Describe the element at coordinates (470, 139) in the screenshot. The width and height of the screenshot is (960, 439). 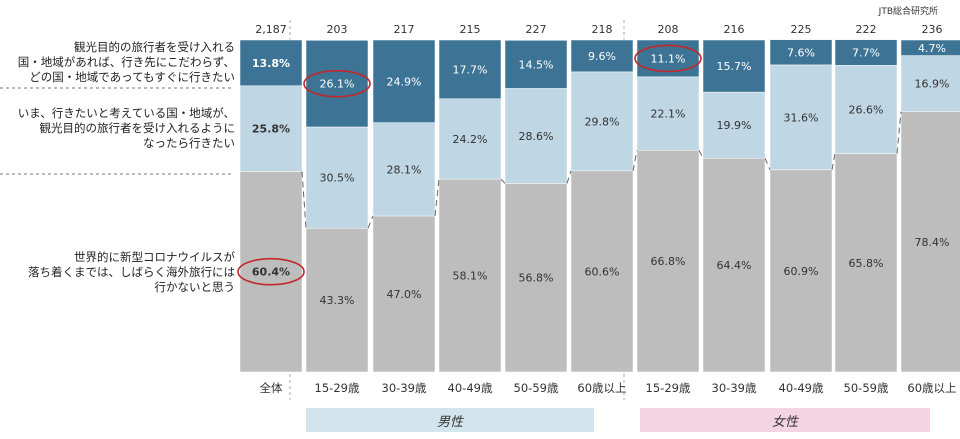
I see `data-label: 24.2%` at that location.